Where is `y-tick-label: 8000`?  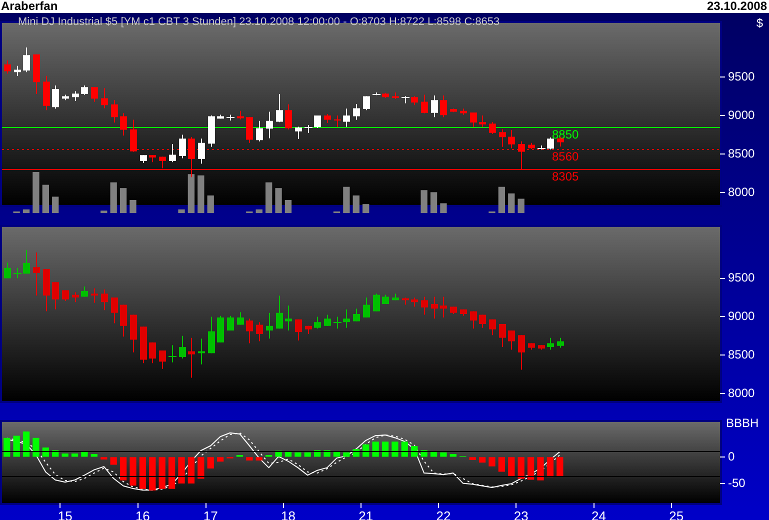 y-tick-label: 8000 is located at coordinates (742, 191).